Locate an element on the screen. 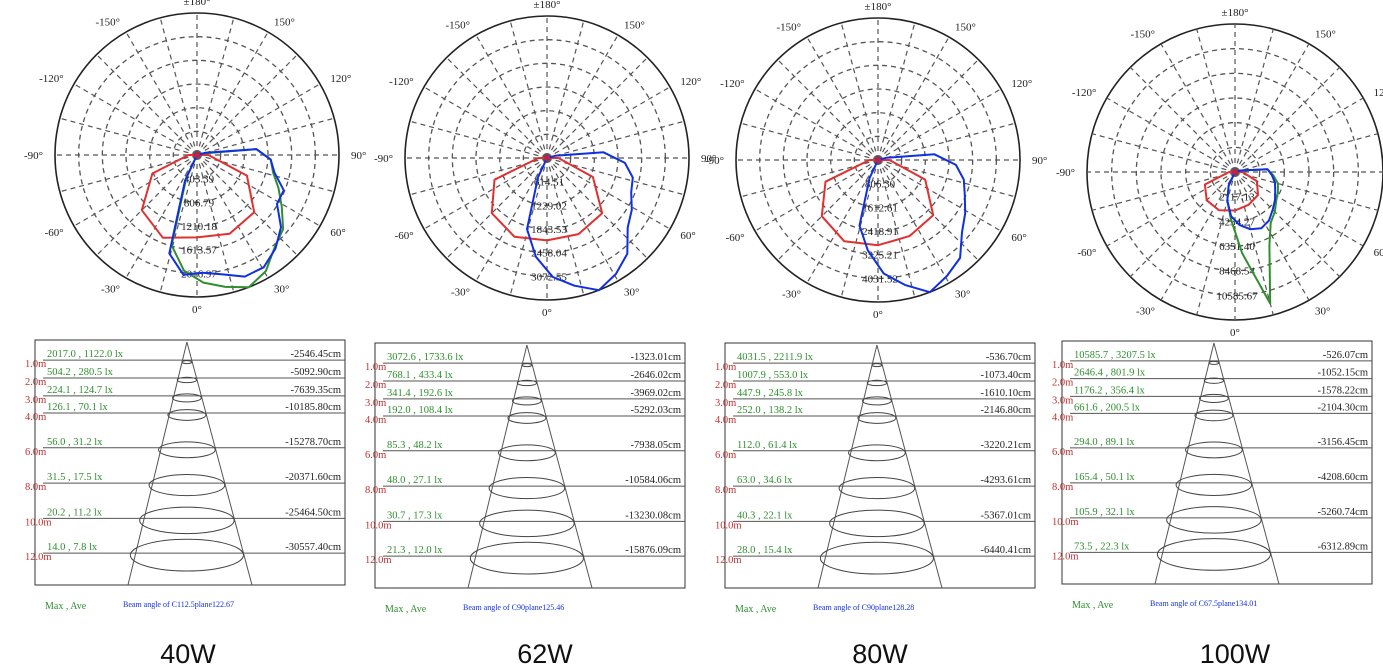  beam-angle-label: Beam angle of C67.5plane134.01 is located at coordinates (1203, 603).